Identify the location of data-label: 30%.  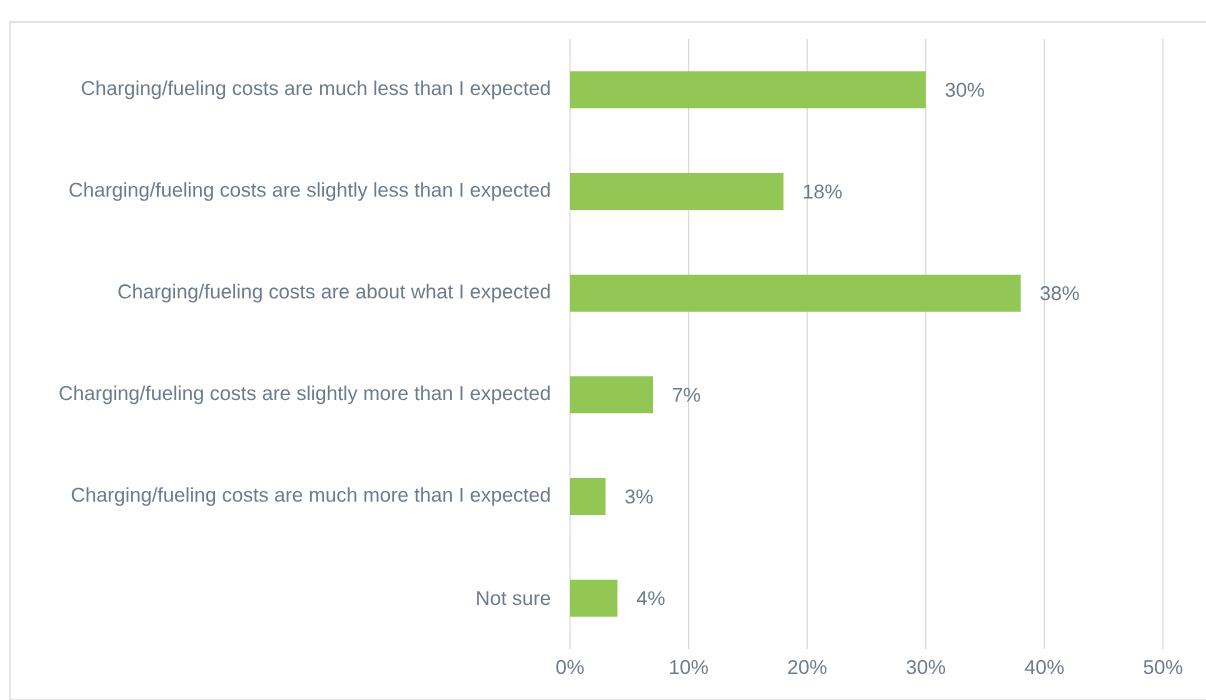
(965, 89).